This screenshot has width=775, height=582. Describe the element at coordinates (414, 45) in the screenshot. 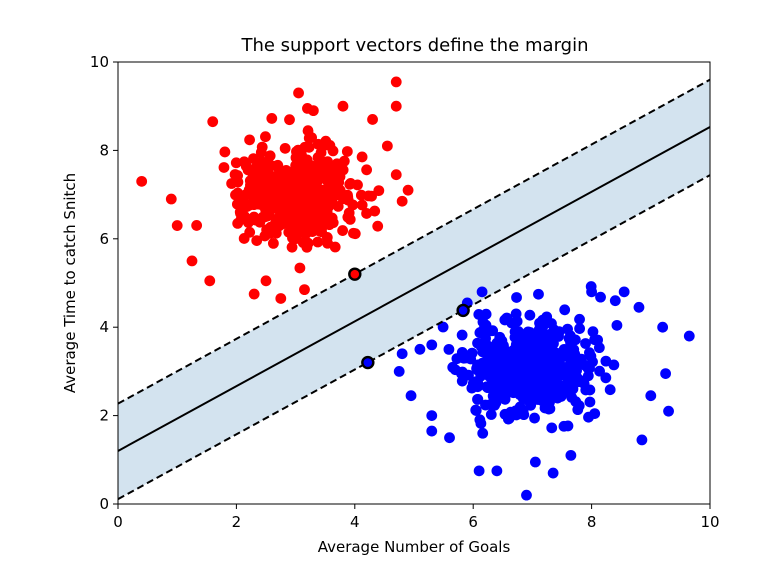

I see `chart-title: The support vectors define the margin` at that location.